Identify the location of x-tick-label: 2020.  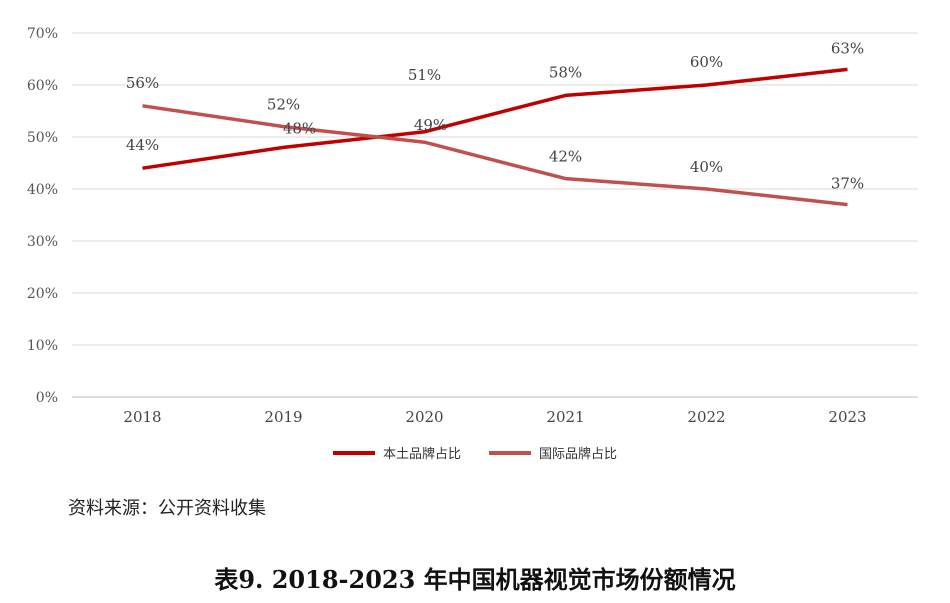
(424, 417).